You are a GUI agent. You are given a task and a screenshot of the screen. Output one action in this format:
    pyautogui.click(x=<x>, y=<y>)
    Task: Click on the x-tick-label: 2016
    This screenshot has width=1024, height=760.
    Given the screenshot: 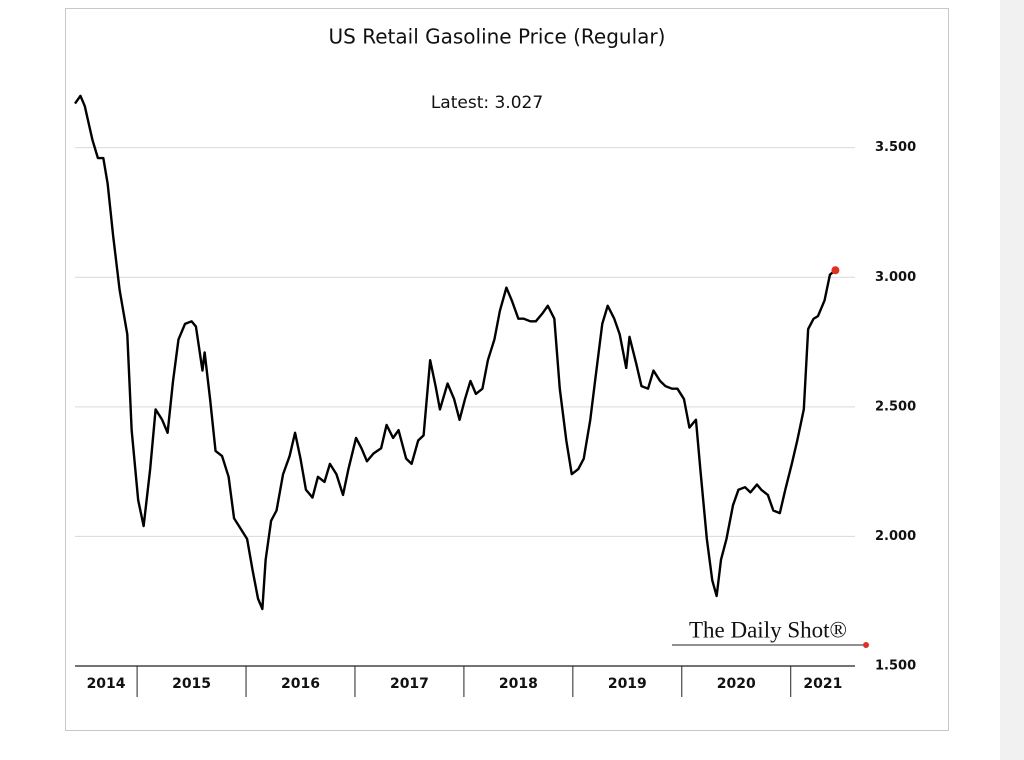 What is the action you would take?
    pyautogui.click(x=300, y=684)
    